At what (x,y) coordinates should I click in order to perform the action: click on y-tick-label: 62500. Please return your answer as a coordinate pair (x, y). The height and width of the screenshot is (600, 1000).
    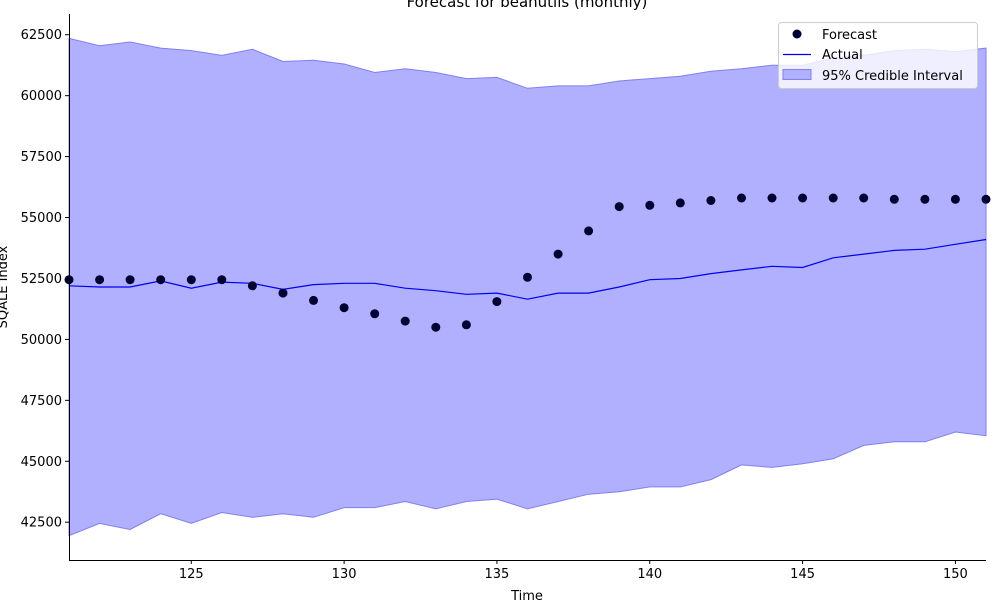
    Looking at the image, I should click on (41, 35).